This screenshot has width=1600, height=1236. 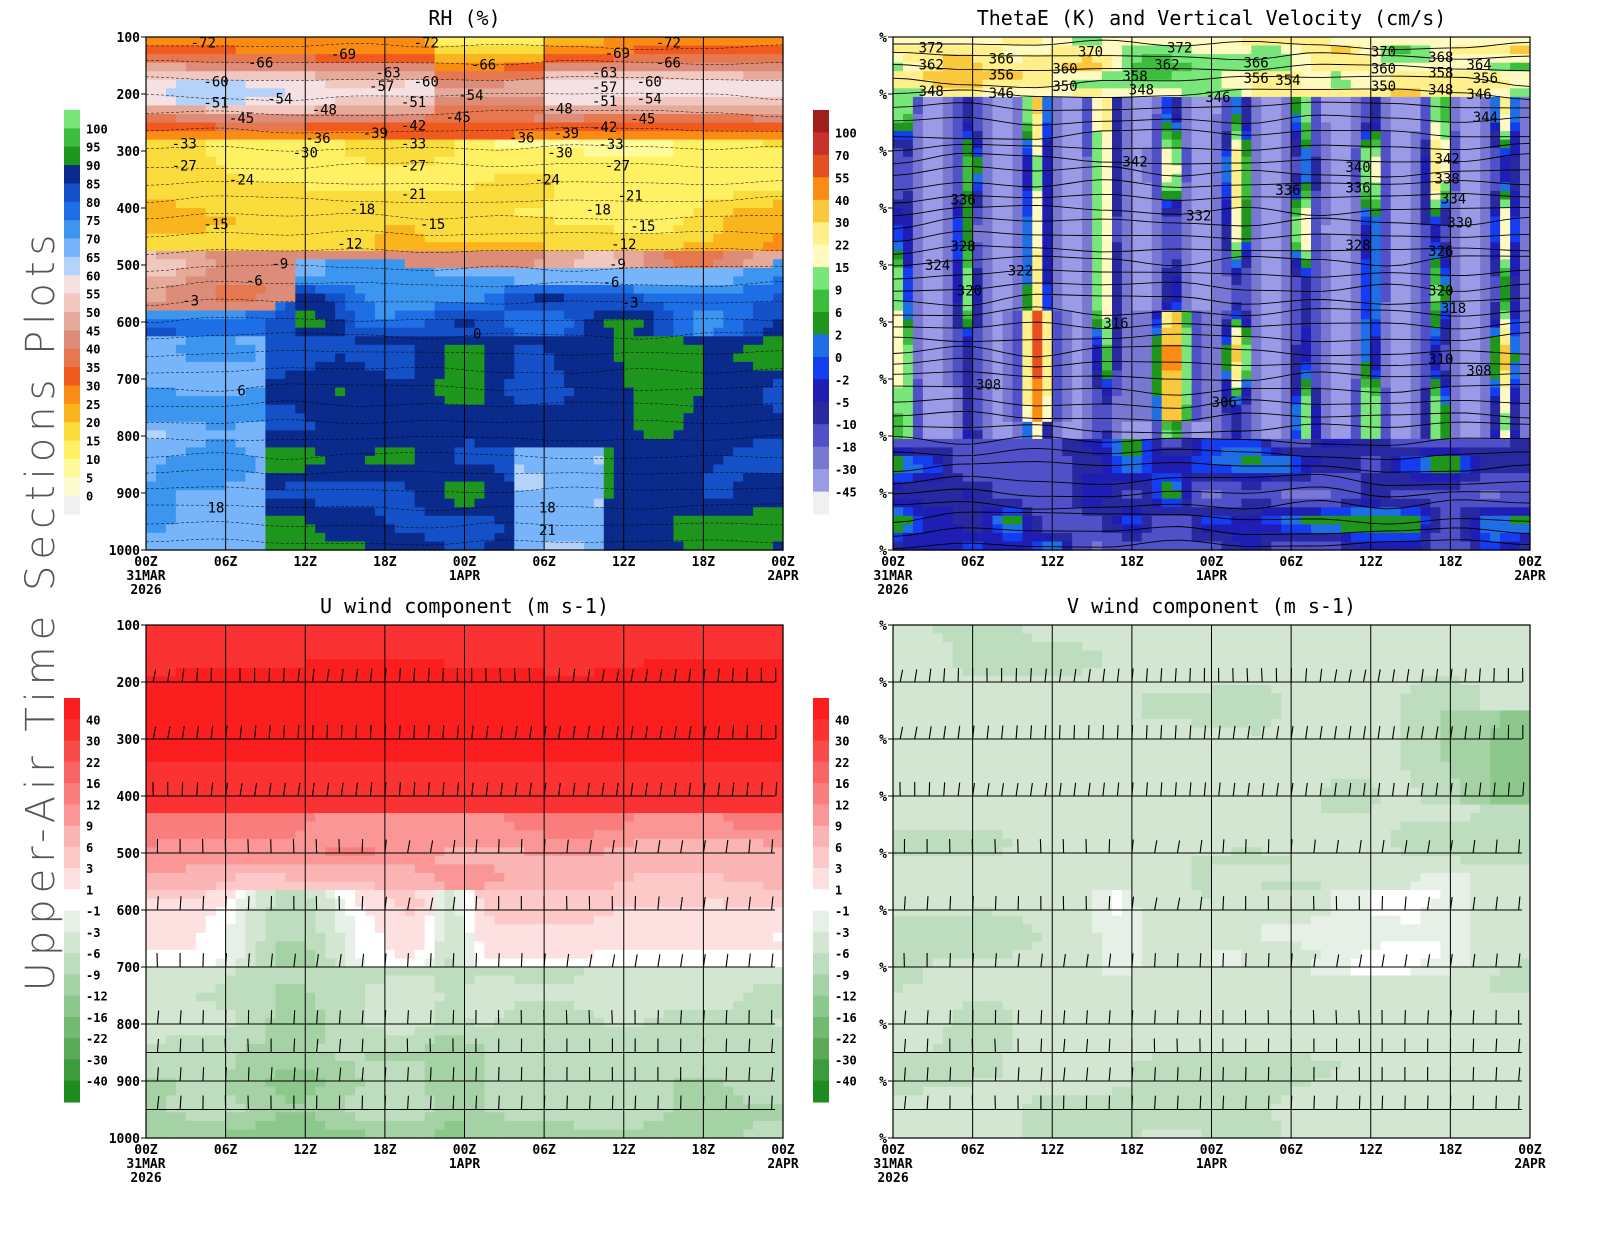 I want to click on y-tick-label: 100, so click(x=129, y=38).